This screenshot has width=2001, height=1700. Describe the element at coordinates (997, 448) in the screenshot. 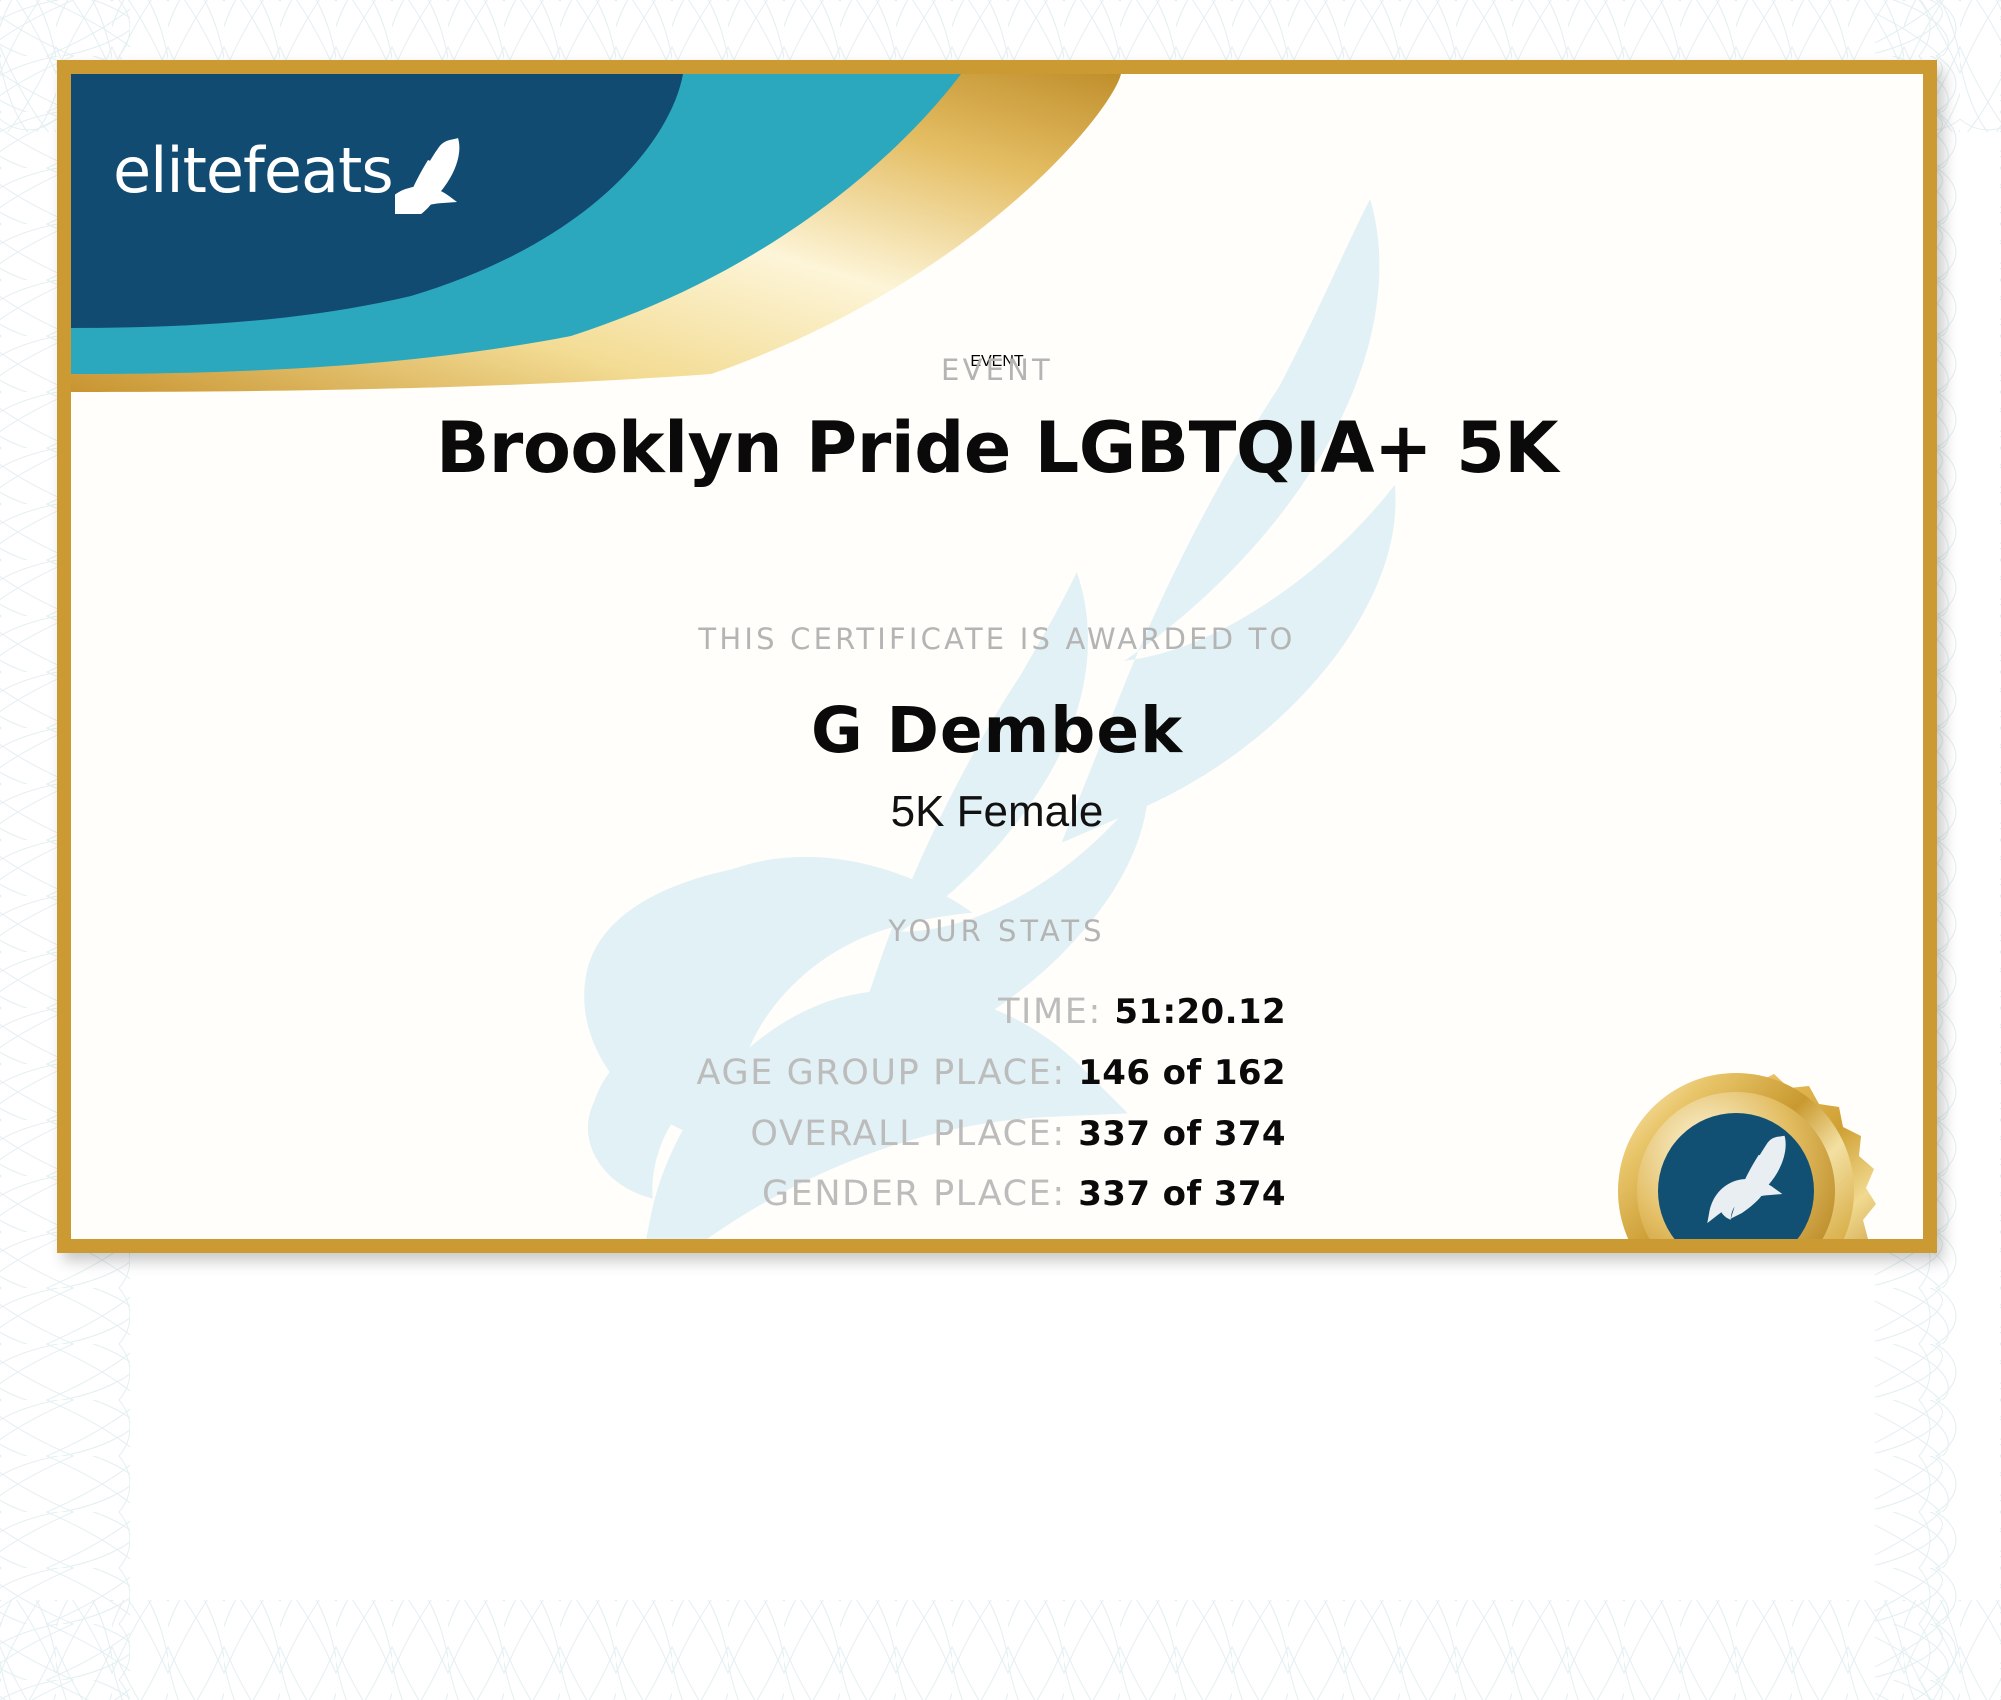

I see `event-name: Brooklyn Pride LGBTQIA+ 5K` at that location.